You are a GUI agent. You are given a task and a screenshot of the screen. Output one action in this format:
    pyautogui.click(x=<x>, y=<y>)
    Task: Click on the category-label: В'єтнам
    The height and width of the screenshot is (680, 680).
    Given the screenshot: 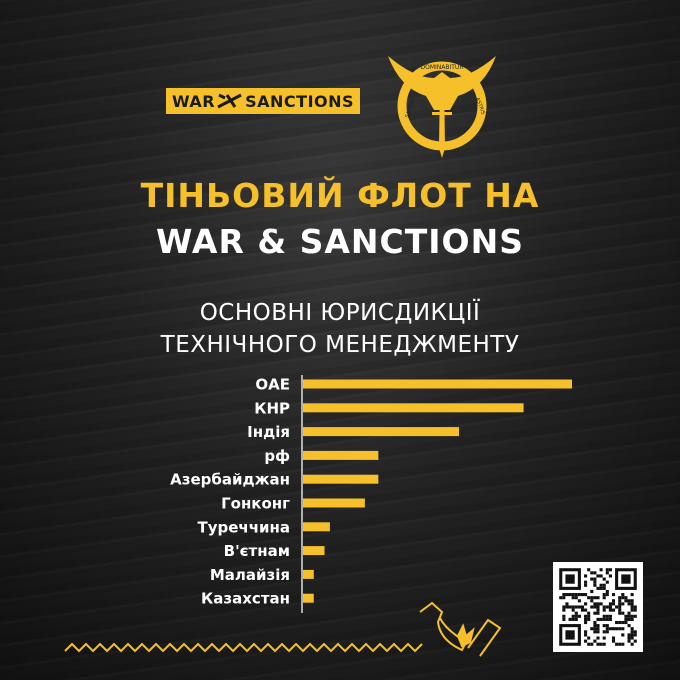 What is the action you would take?
    pyautogui.click(x=257, y=551)
    